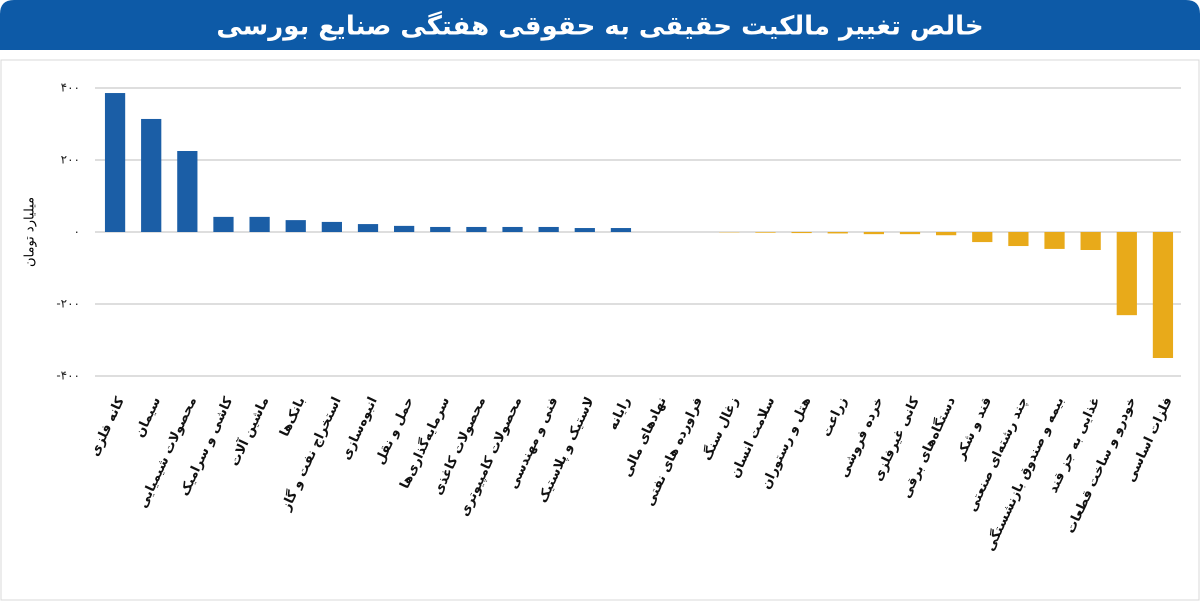 Image resolution: width=1200 pixels, height=603 pixels. I want to click on y-tick-label: -۴۰۰, so click(68, 376).